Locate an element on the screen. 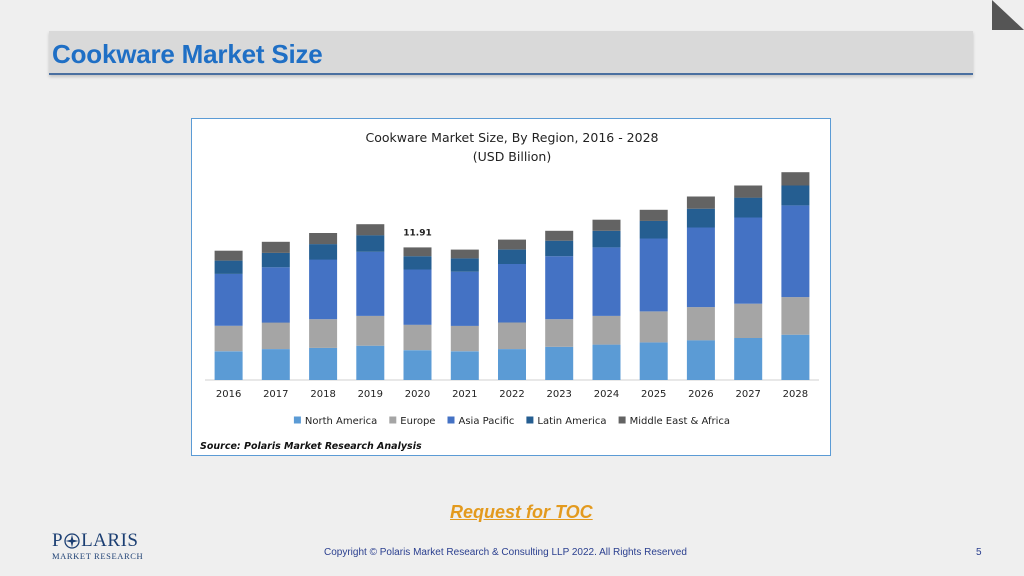 The image size is (1024, 576). legend-label-0: North America is located at coordinates (341, 421).